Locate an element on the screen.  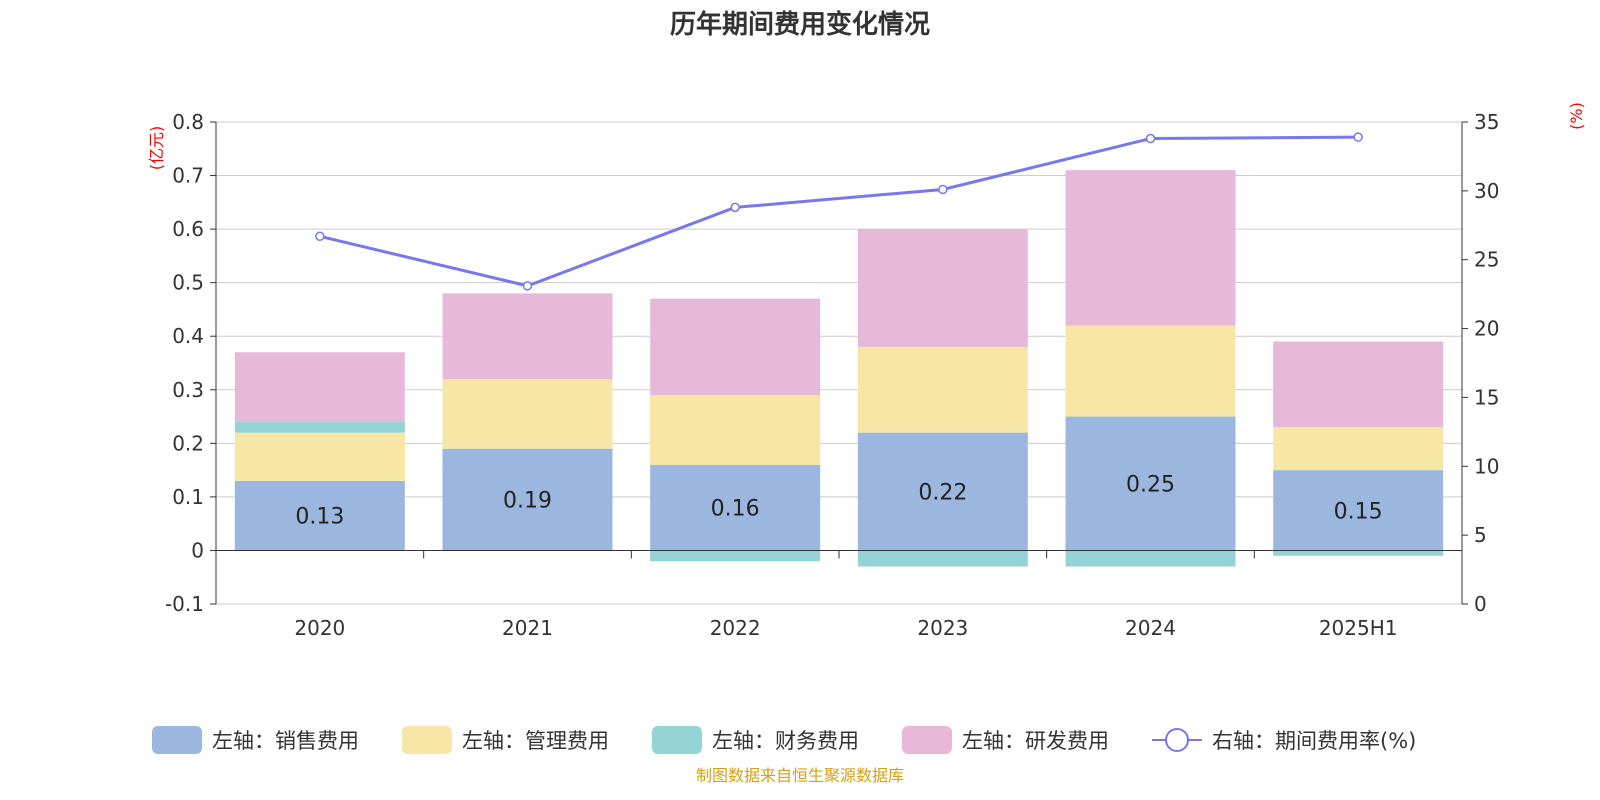
bar-value-label: 0.25 is located at coordinates (1150, 485).